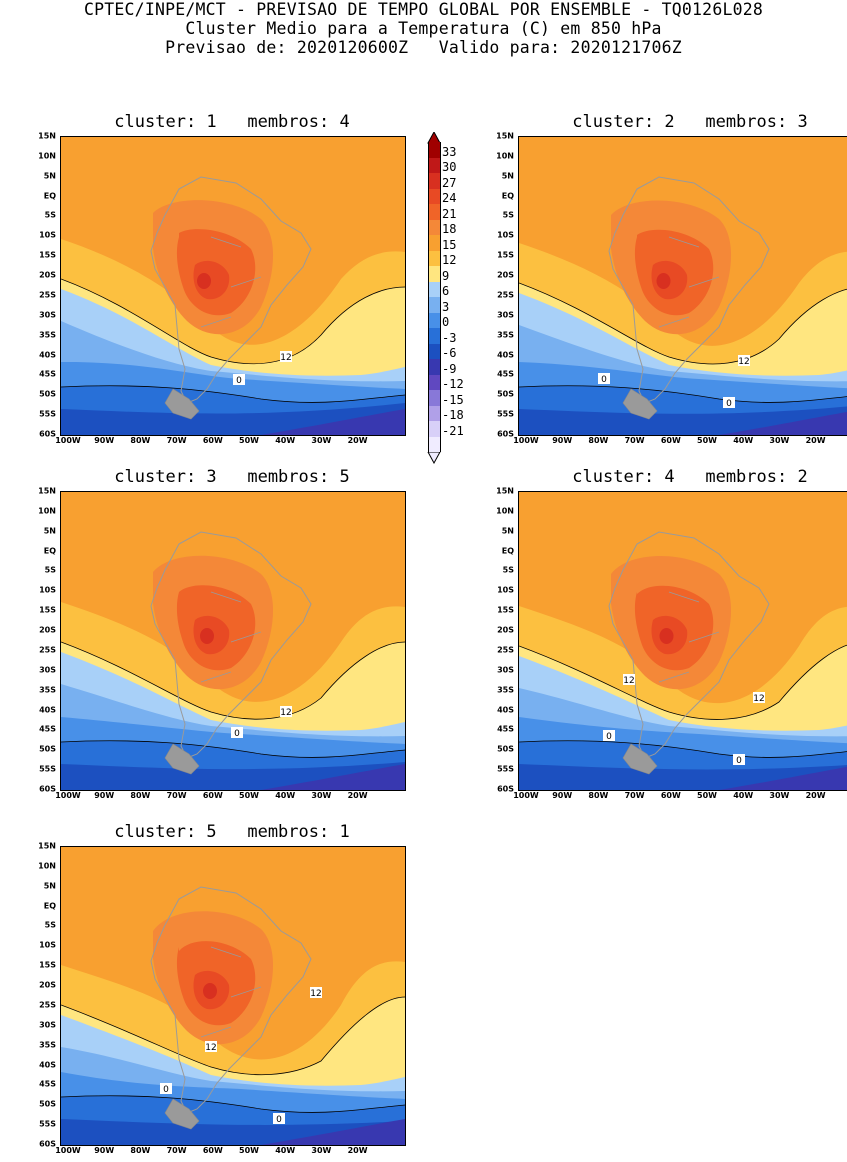 Image resolution: width=847 pixels, height=1162 pixels. What do you see at coordinates (68, 1150) in the screenshot?
I see `longitude-tick-label: 100W` at bounding box center [68, 1150].